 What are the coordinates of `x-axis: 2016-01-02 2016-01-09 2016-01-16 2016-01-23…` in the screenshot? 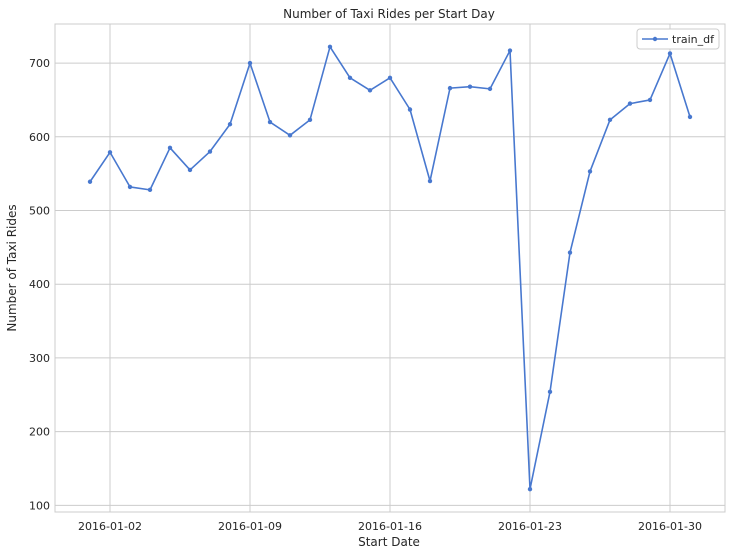 It's located at (390, 526).